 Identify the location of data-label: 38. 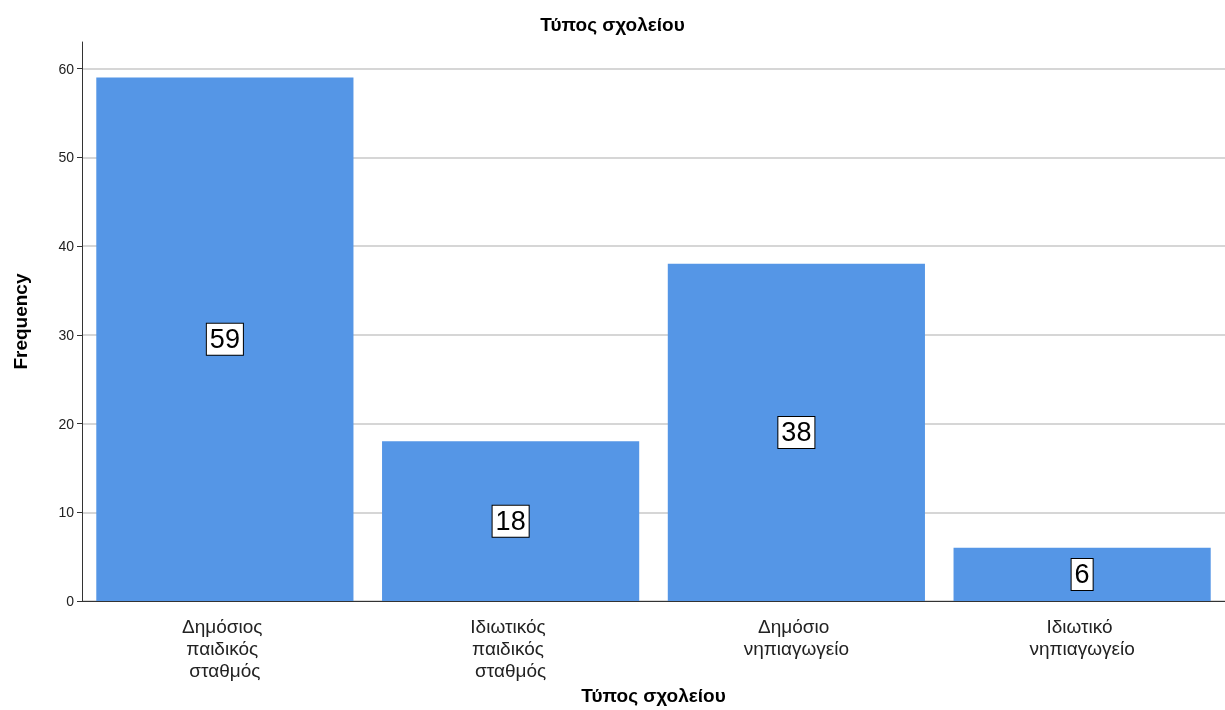
(796, 432).